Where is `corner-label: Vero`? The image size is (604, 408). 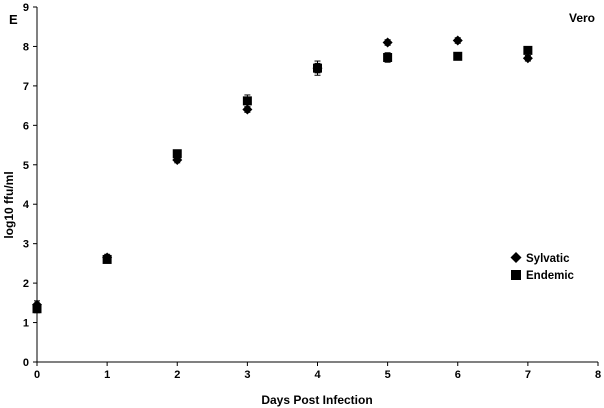 corner-label: Vero is located at coordinates (582, 18).